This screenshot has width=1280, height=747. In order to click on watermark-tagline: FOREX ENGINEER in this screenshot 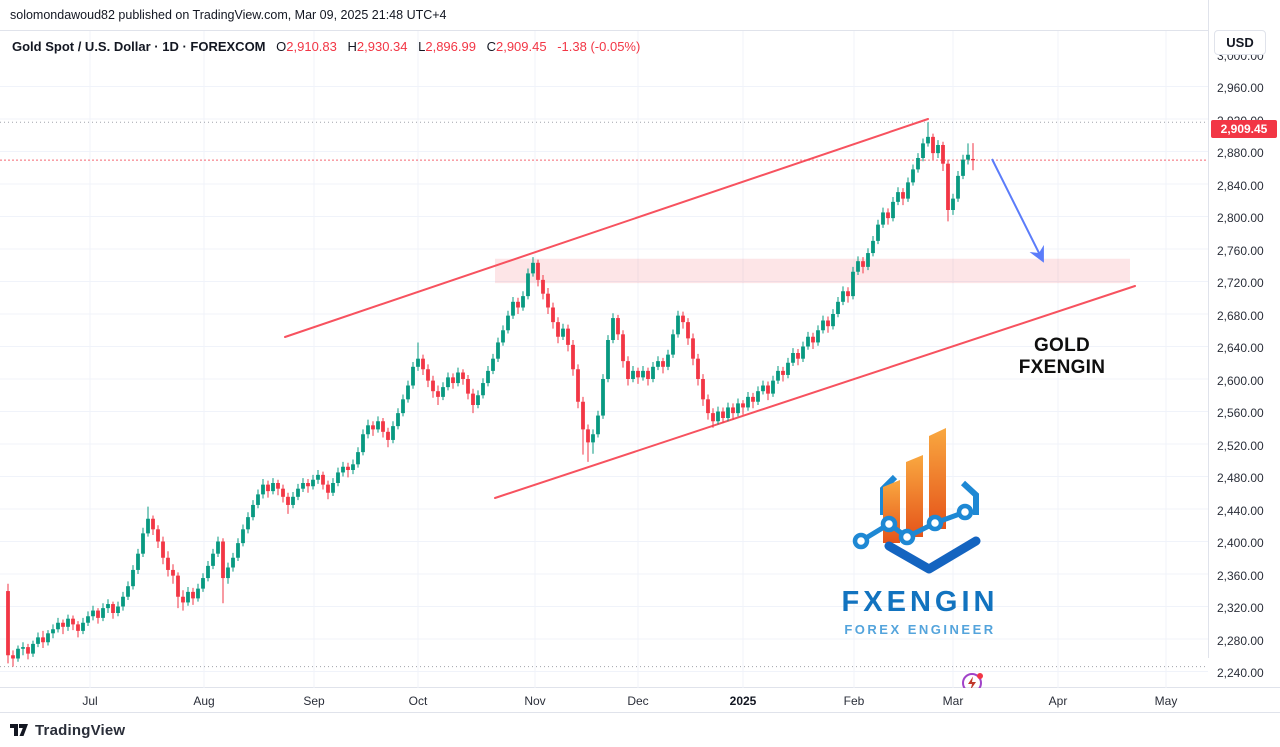, I will do `click(920, 629)`.